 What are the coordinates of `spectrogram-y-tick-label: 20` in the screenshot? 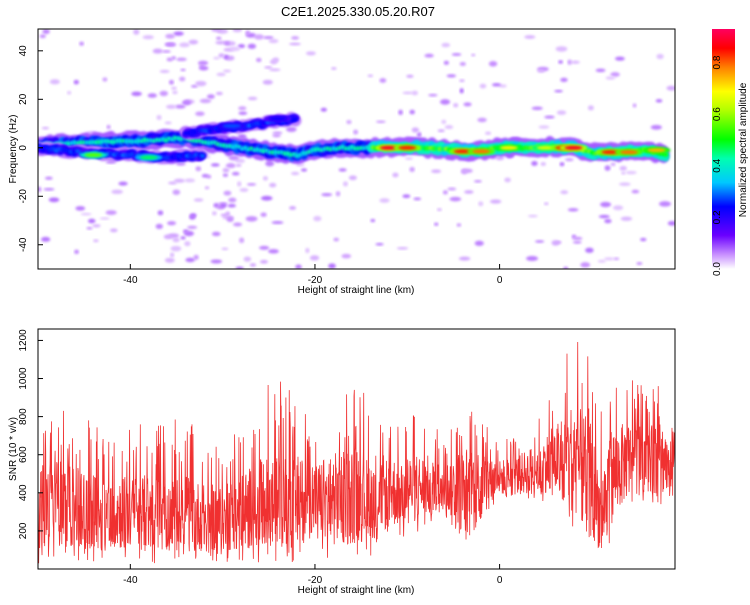 It's located at (23, 99).